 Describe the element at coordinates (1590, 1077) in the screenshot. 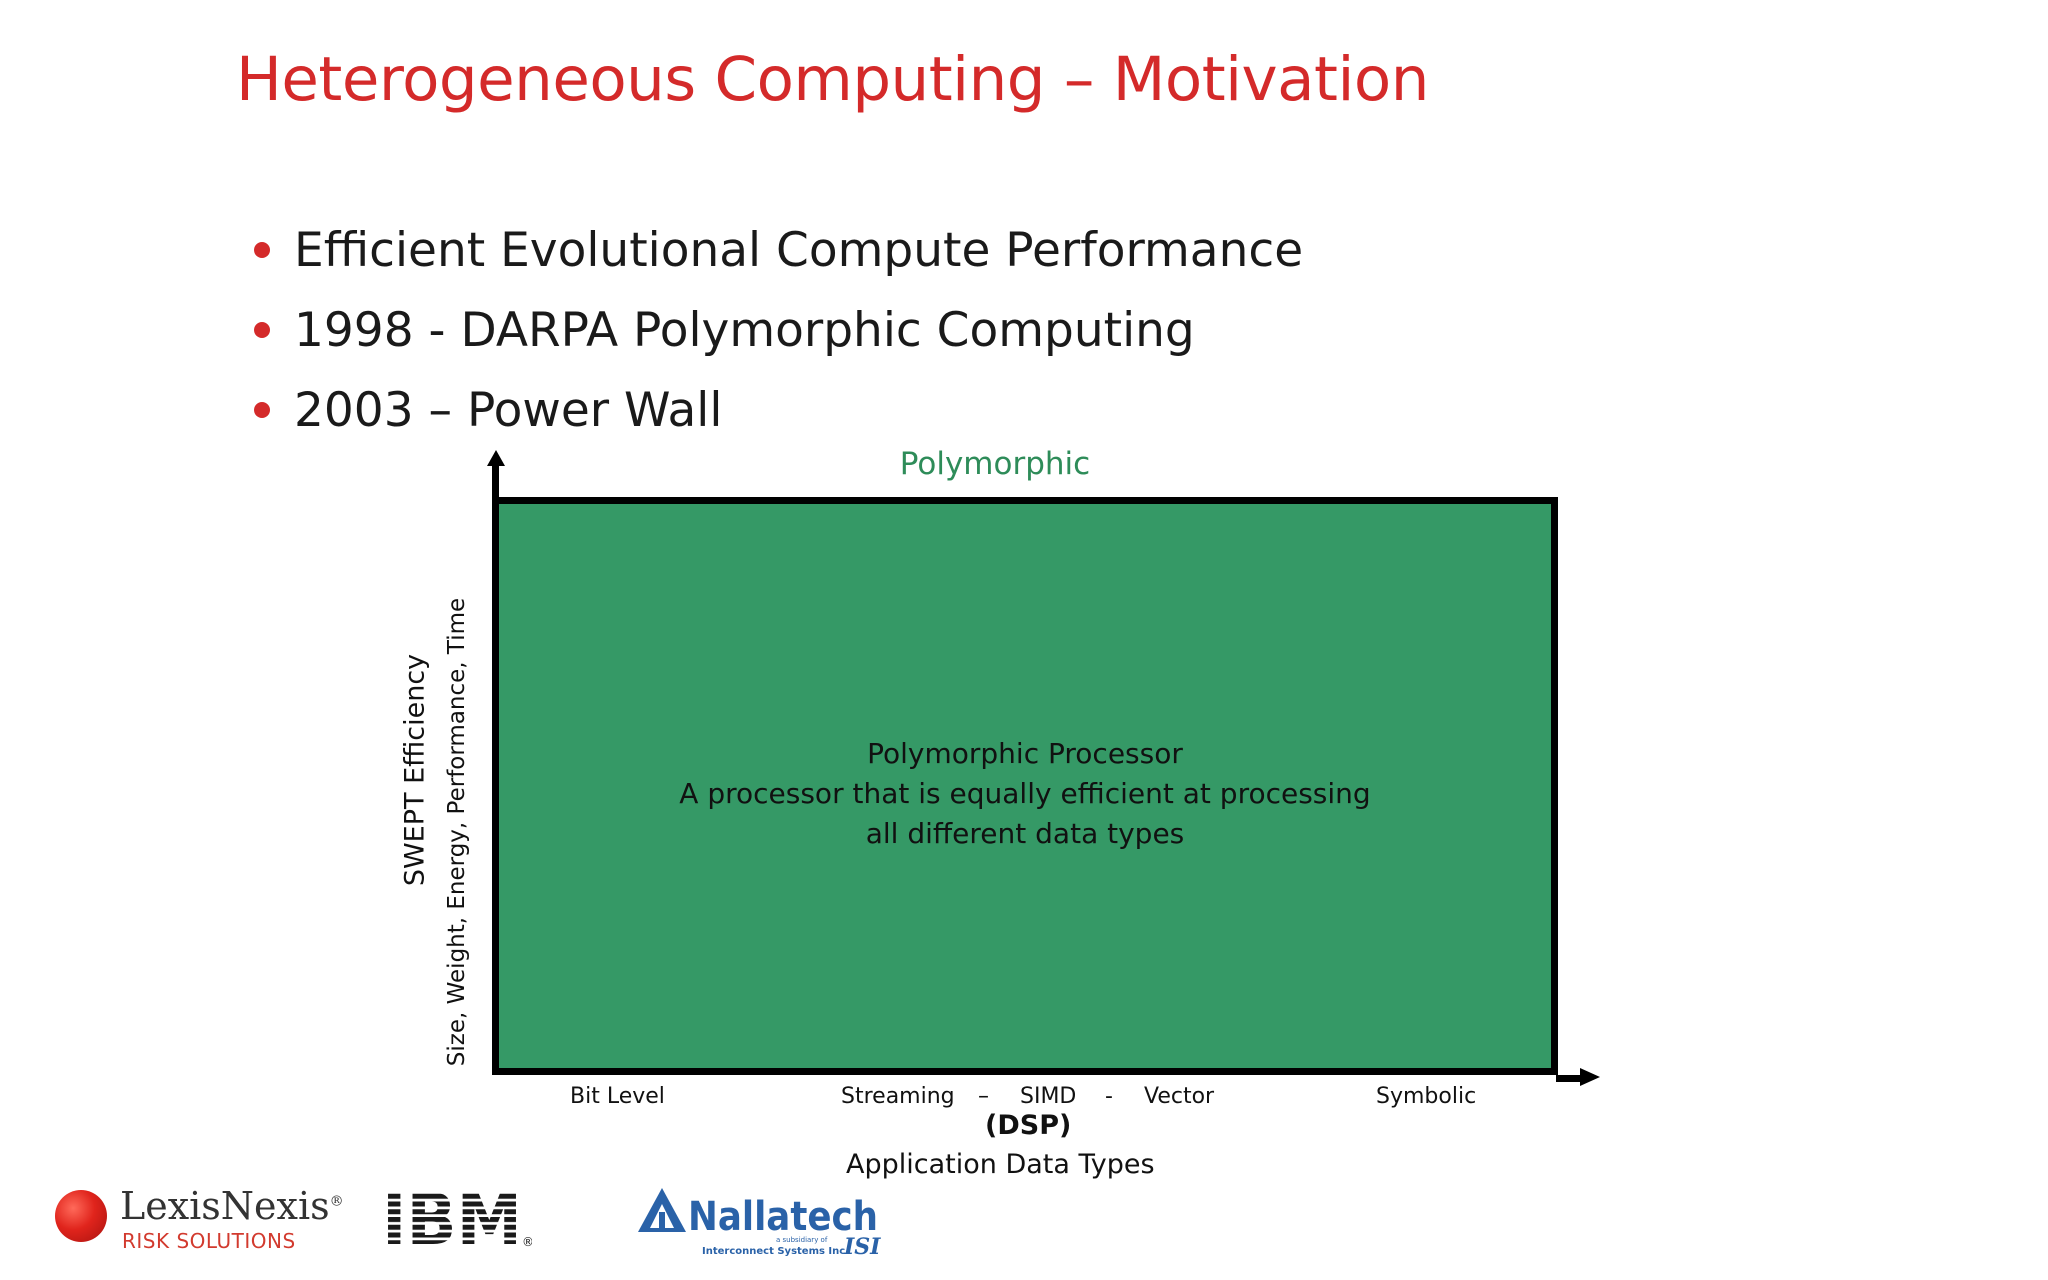

I see `x-axis-arrow-icon` at that location.